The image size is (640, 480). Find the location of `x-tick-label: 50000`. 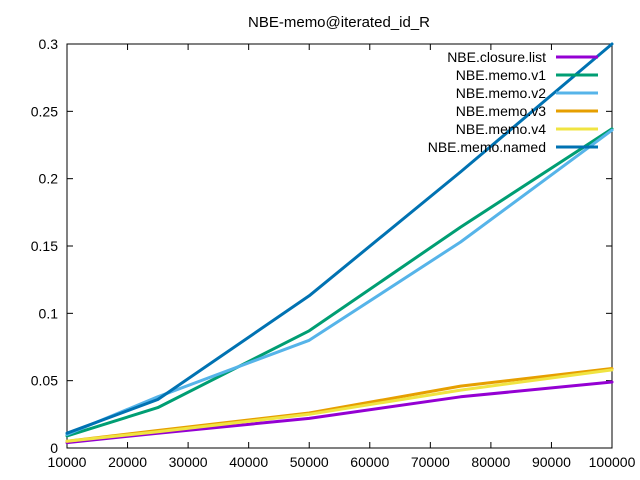

x-tick-label: 50000 is located at coordinates (309, 462).